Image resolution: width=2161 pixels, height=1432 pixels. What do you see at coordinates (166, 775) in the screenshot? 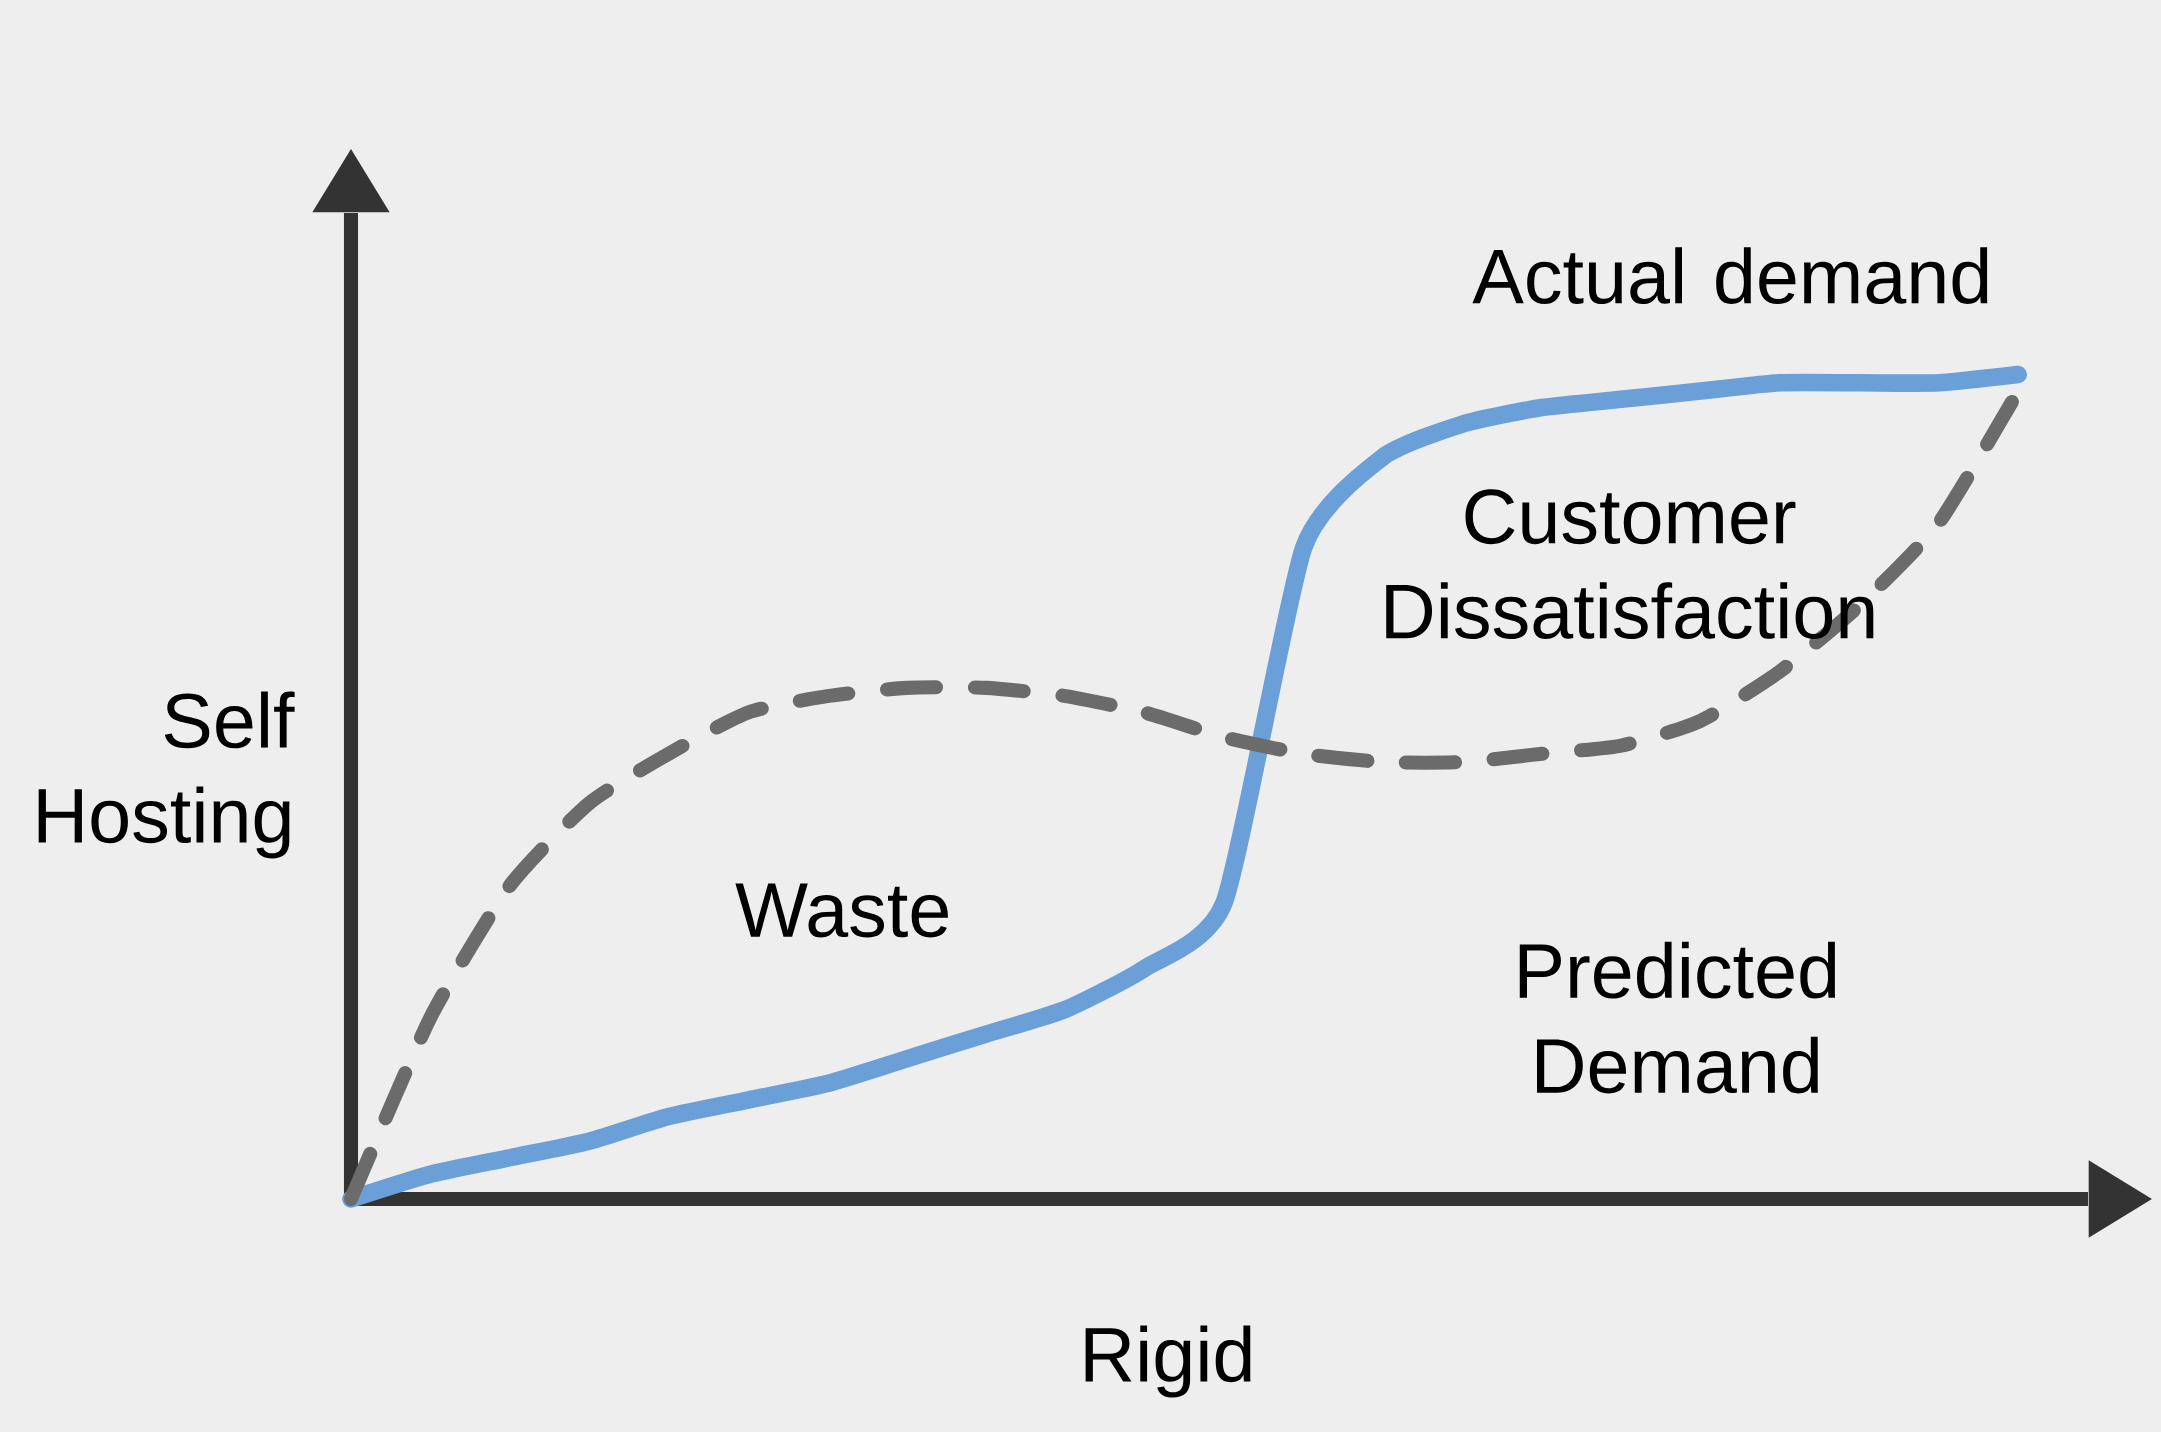
I see `y-axis-title: Self Hosting` at bounding box center [166, 775].